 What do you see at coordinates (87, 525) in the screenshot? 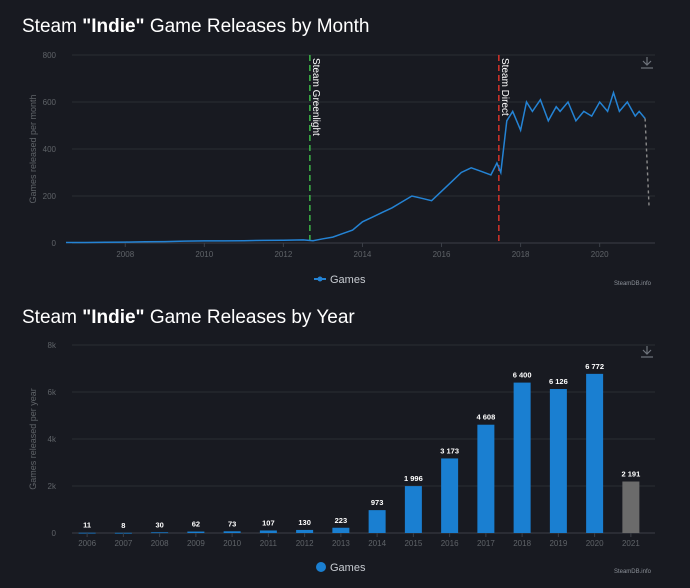
I see `data-label: 11` at bounding box center [87, 525].